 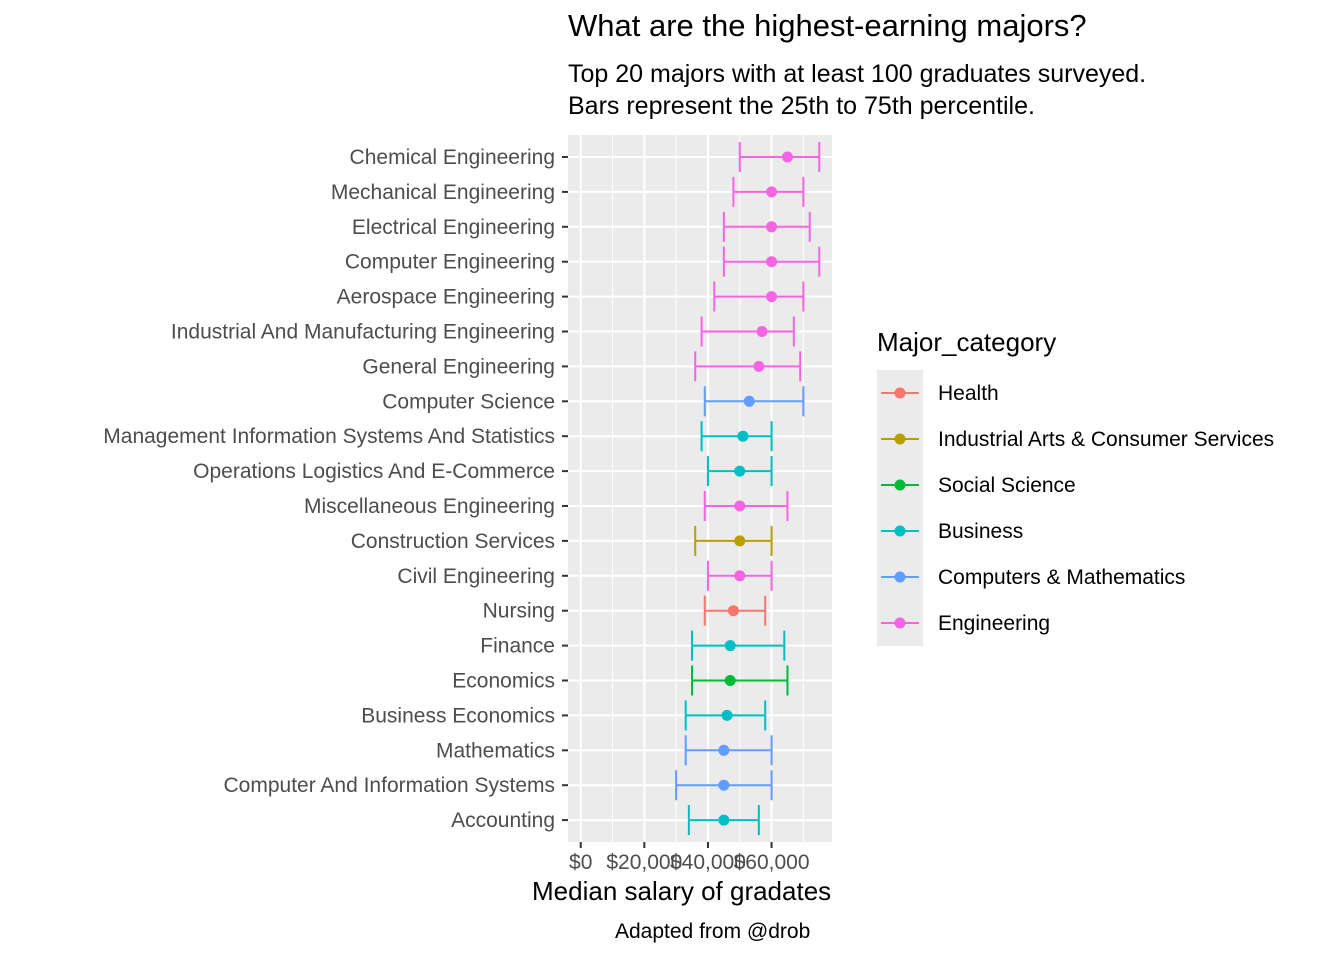 What do you see at coordinates (476, 576) in the screenshot?
I see `y-tick-label: Civil Engineering` at bounding box center [476, 576].